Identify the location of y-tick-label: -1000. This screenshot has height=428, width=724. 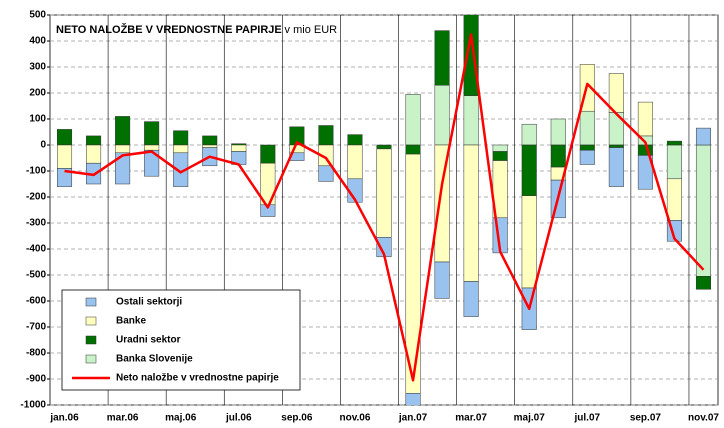
(33, 405).